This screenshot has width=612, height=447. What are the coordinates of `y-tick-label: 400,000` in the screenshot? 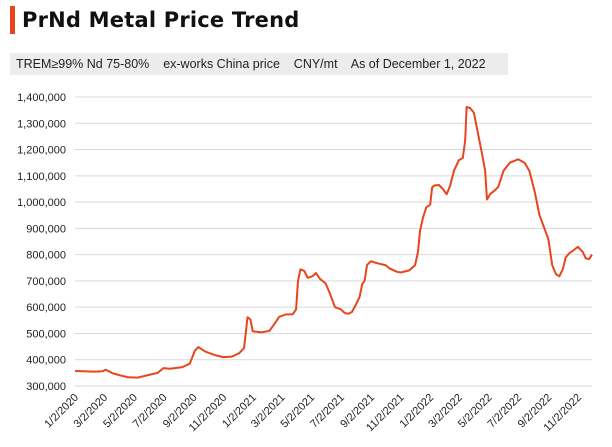 It's located at (46, 361).